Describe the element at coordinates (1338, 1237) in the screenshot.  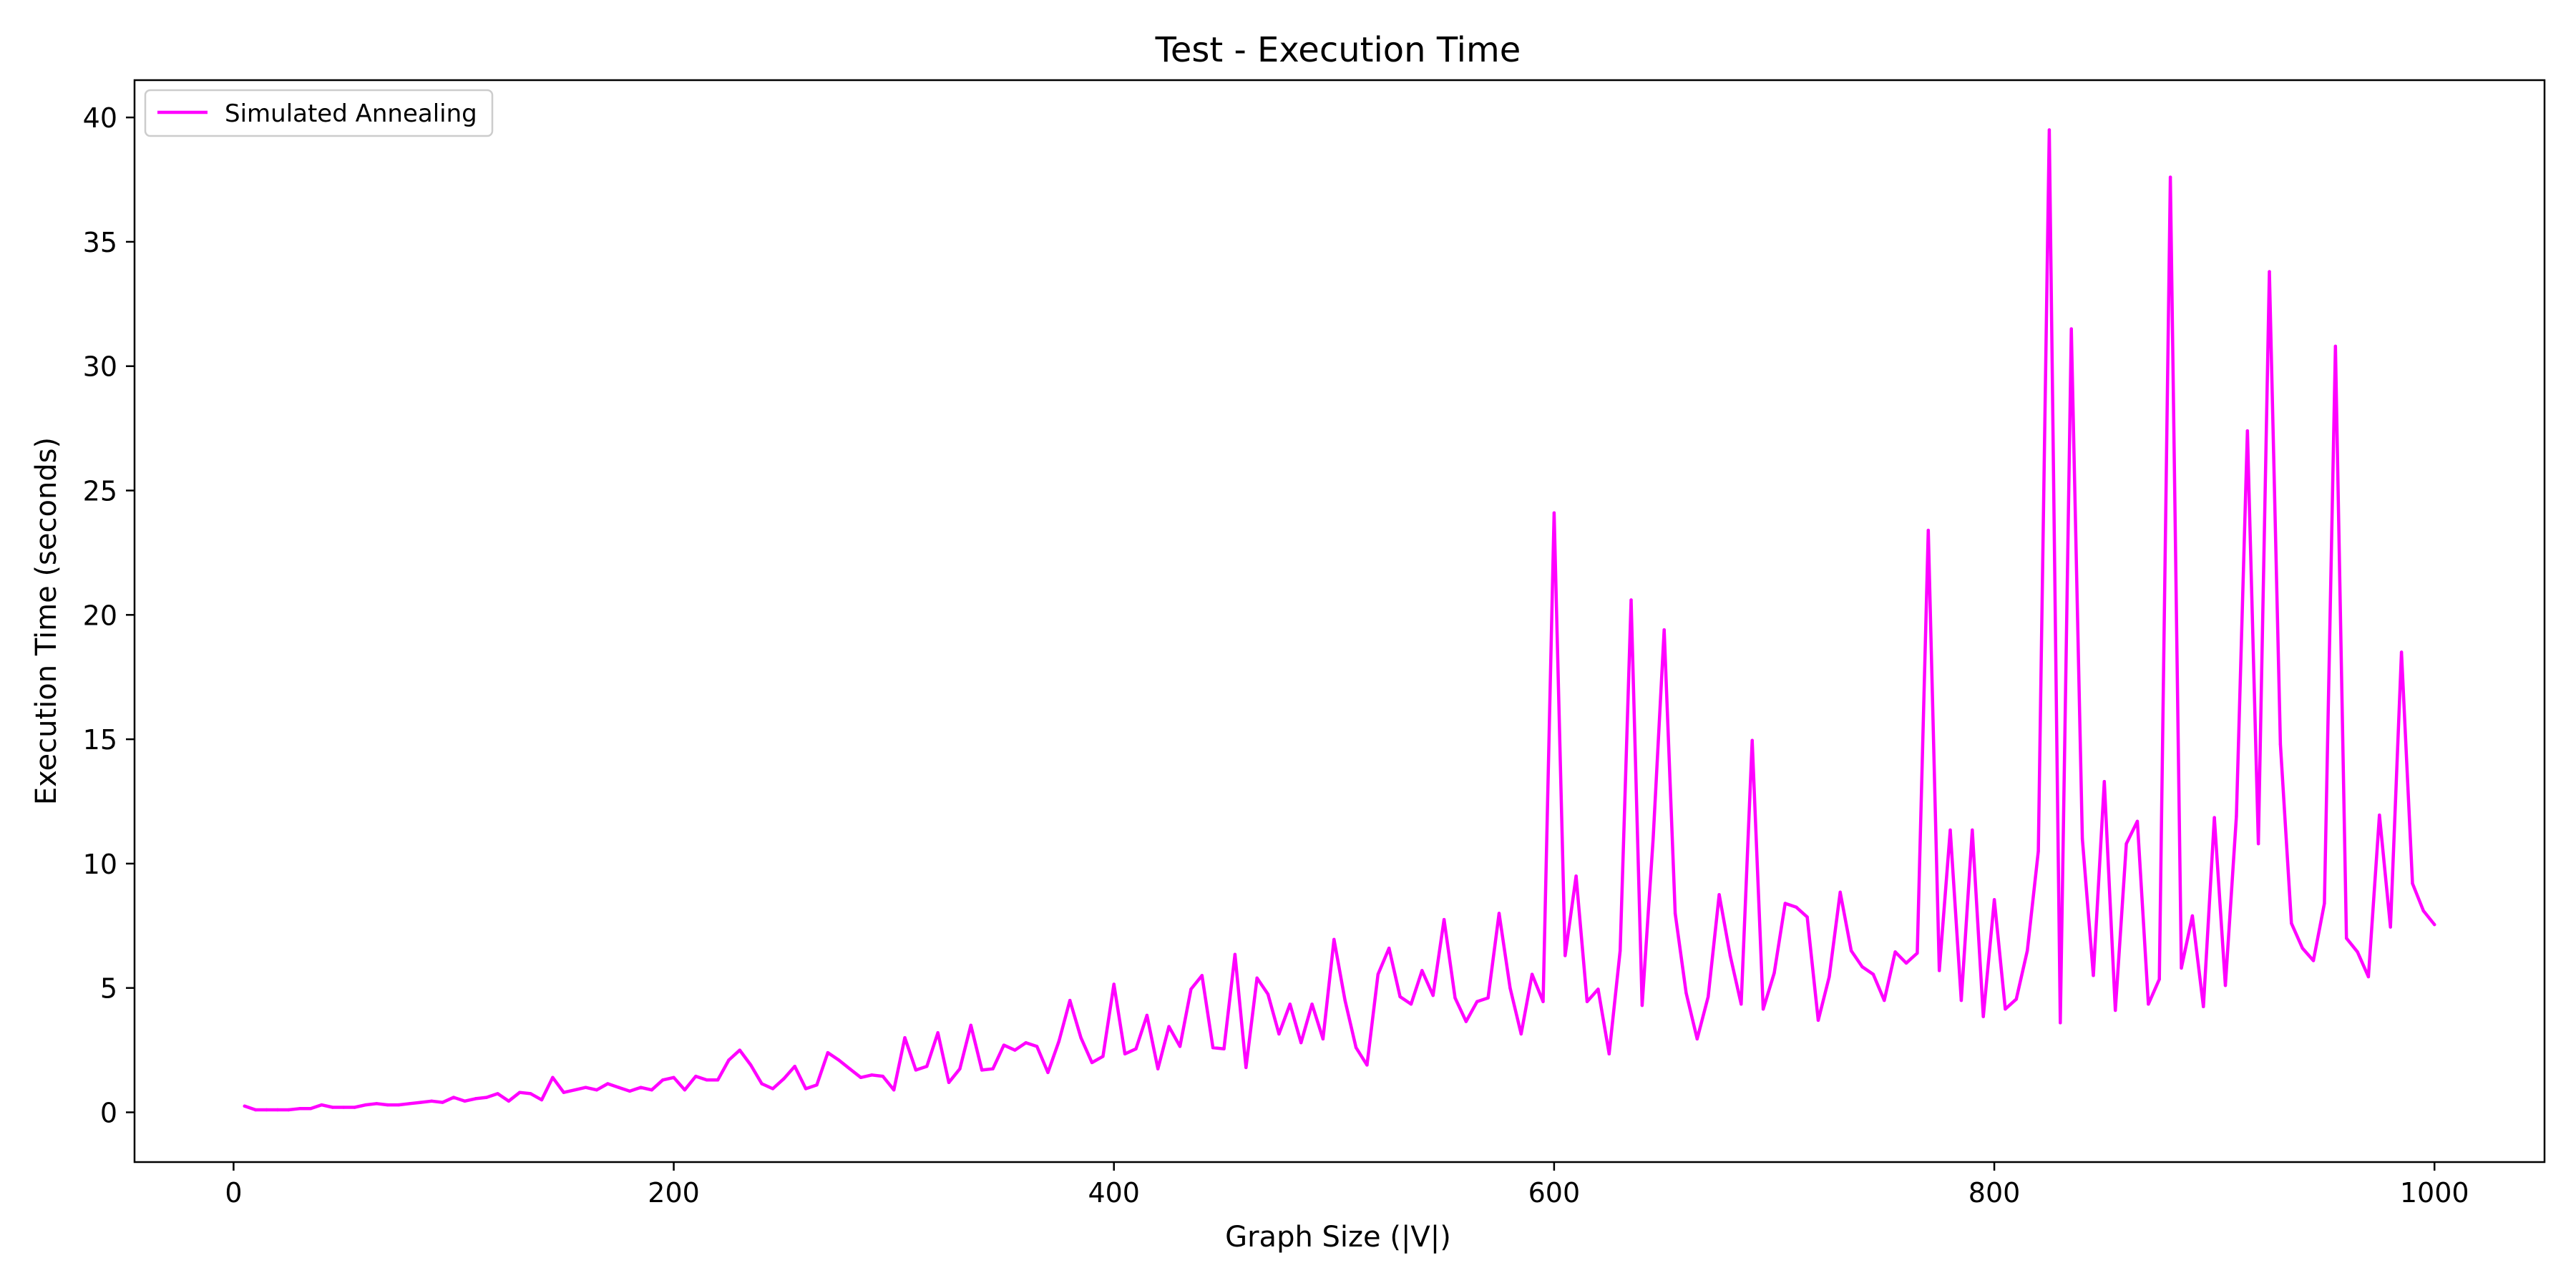
I see `x-axis-label: Graph Size (|V|)` at that location.